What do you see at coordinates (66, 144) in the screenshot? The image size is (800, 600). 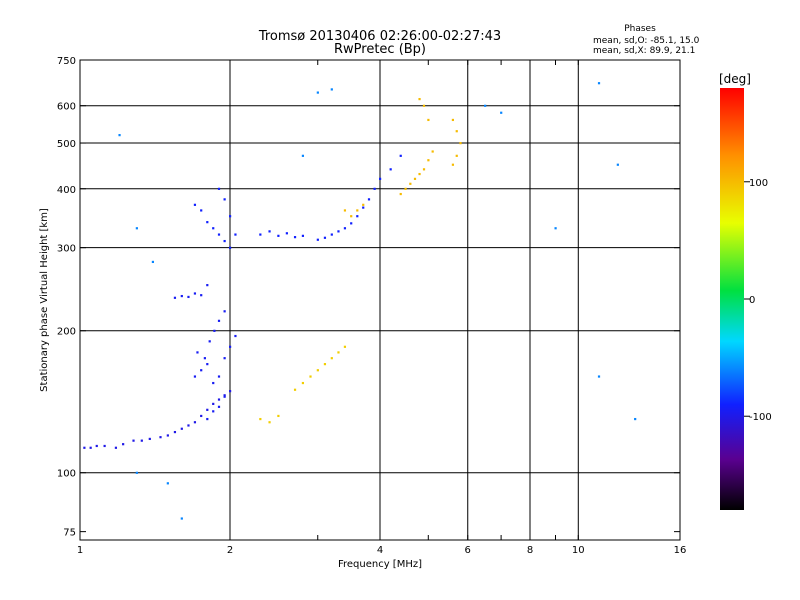 I see `y-tick-label: 500` at bounding box center [66, 144].